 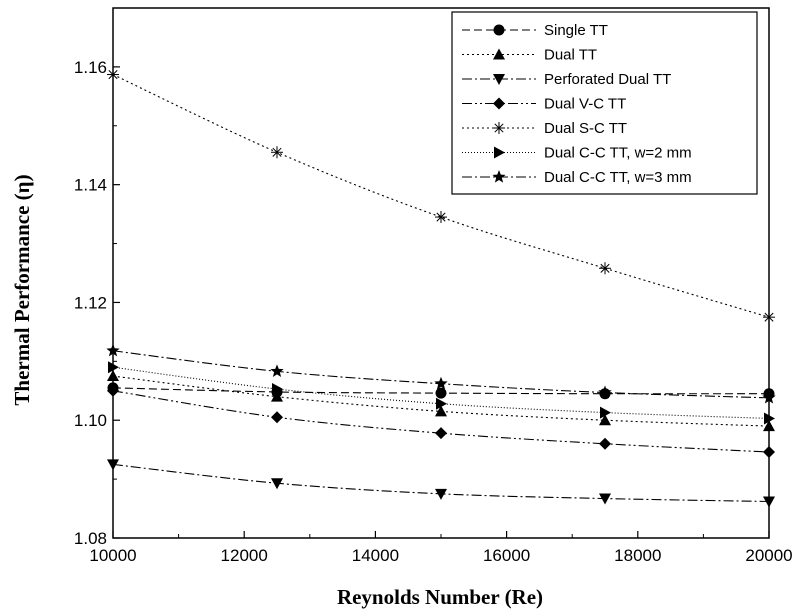 I want to click on y-tick-label: 1.14, so click(x=90, y=185).